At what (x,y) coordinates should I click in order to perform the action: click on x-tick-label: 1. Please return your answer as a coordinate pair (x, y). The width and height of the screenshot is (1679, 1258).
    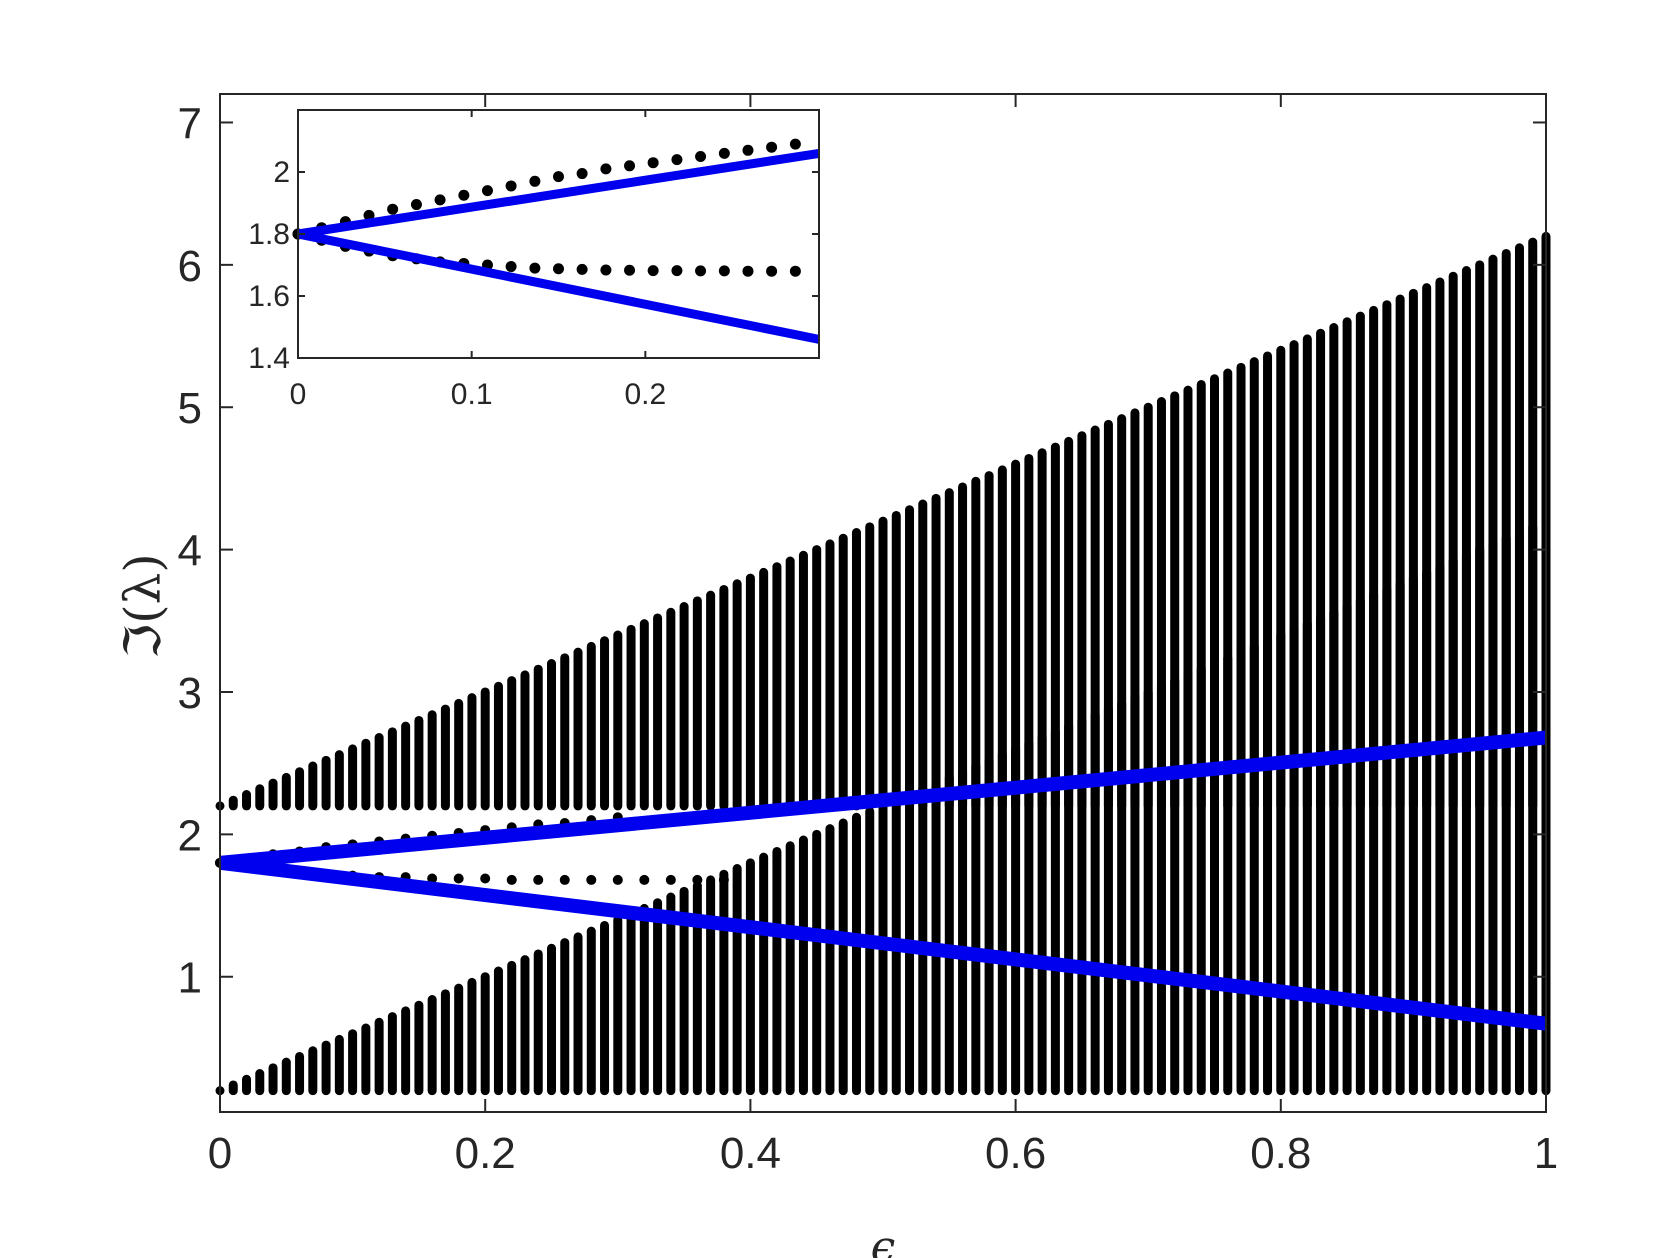
    Looking at the image, I should click on (1546, 1153).